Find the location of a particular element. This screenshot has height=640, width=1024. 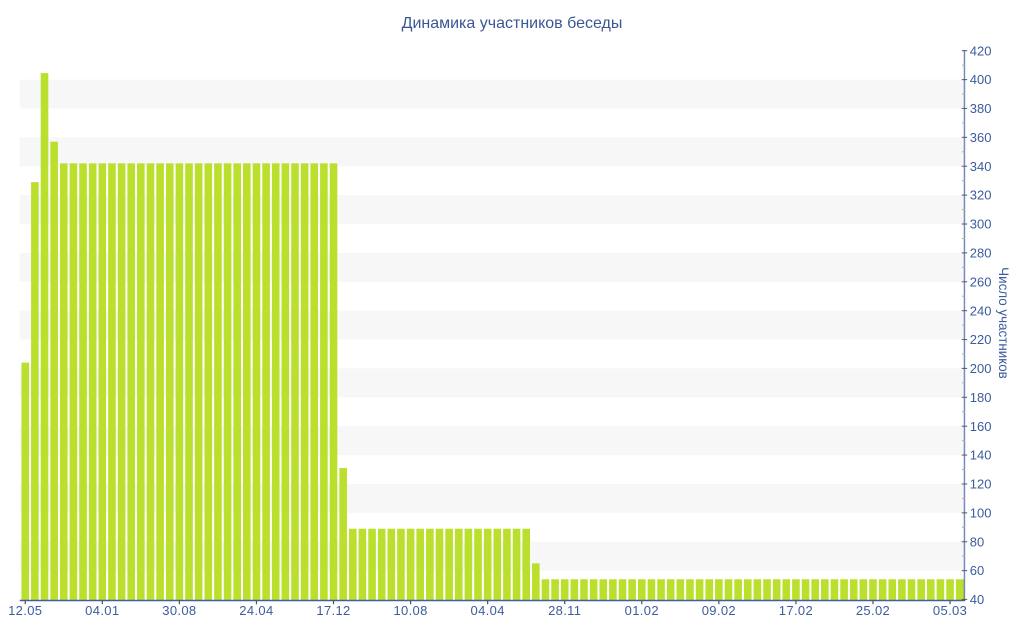

svg-text: 04.04 is located at coordinates (488, 610).